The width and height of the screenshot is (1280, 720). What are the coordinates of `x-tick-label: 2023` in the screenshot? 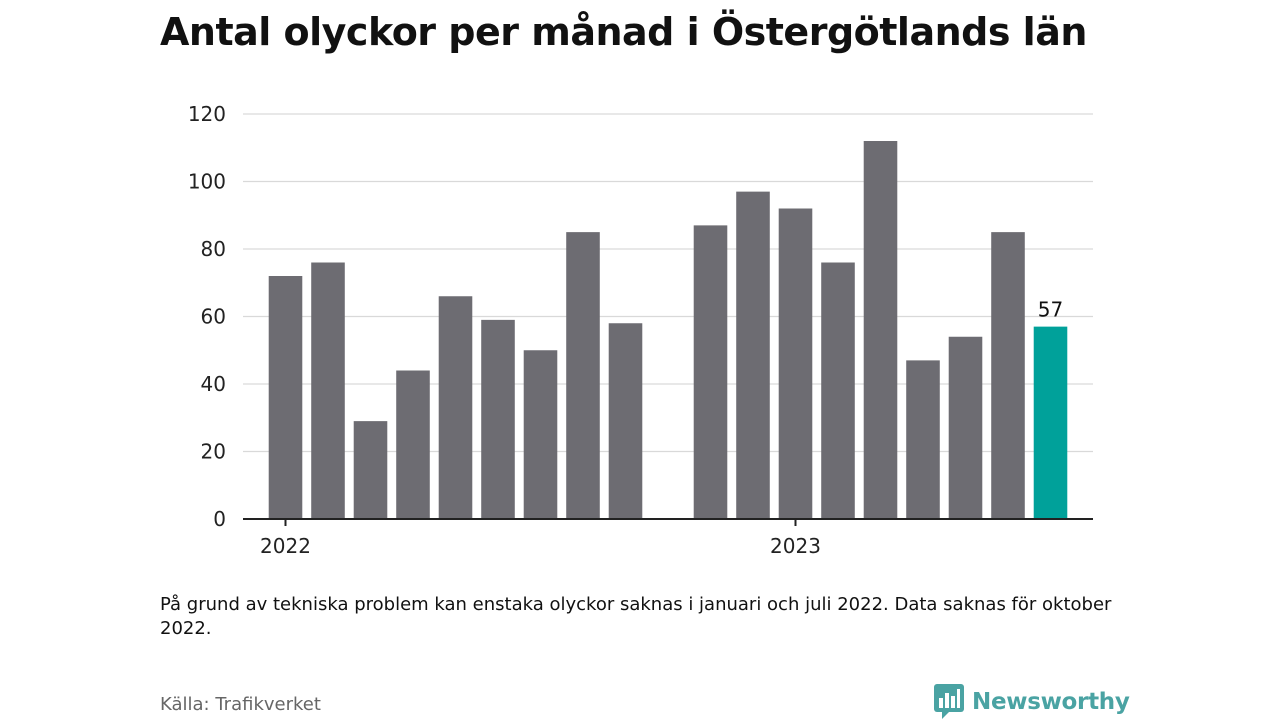 It's located at (795, 546).